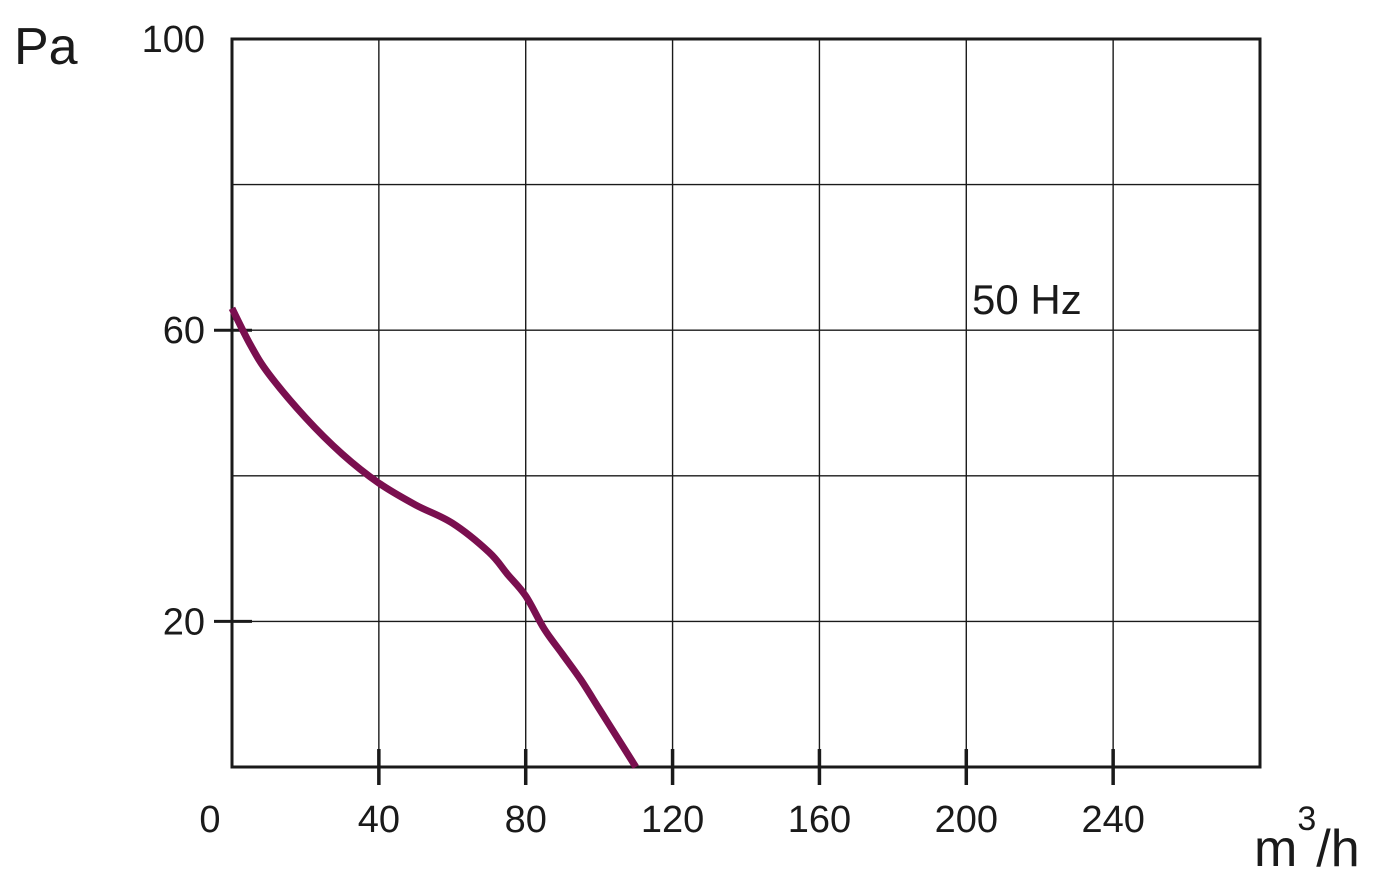  Describe the element at coordinates (1112, 820) in the screenshot. I see `x-tick-label: 240` at that location.